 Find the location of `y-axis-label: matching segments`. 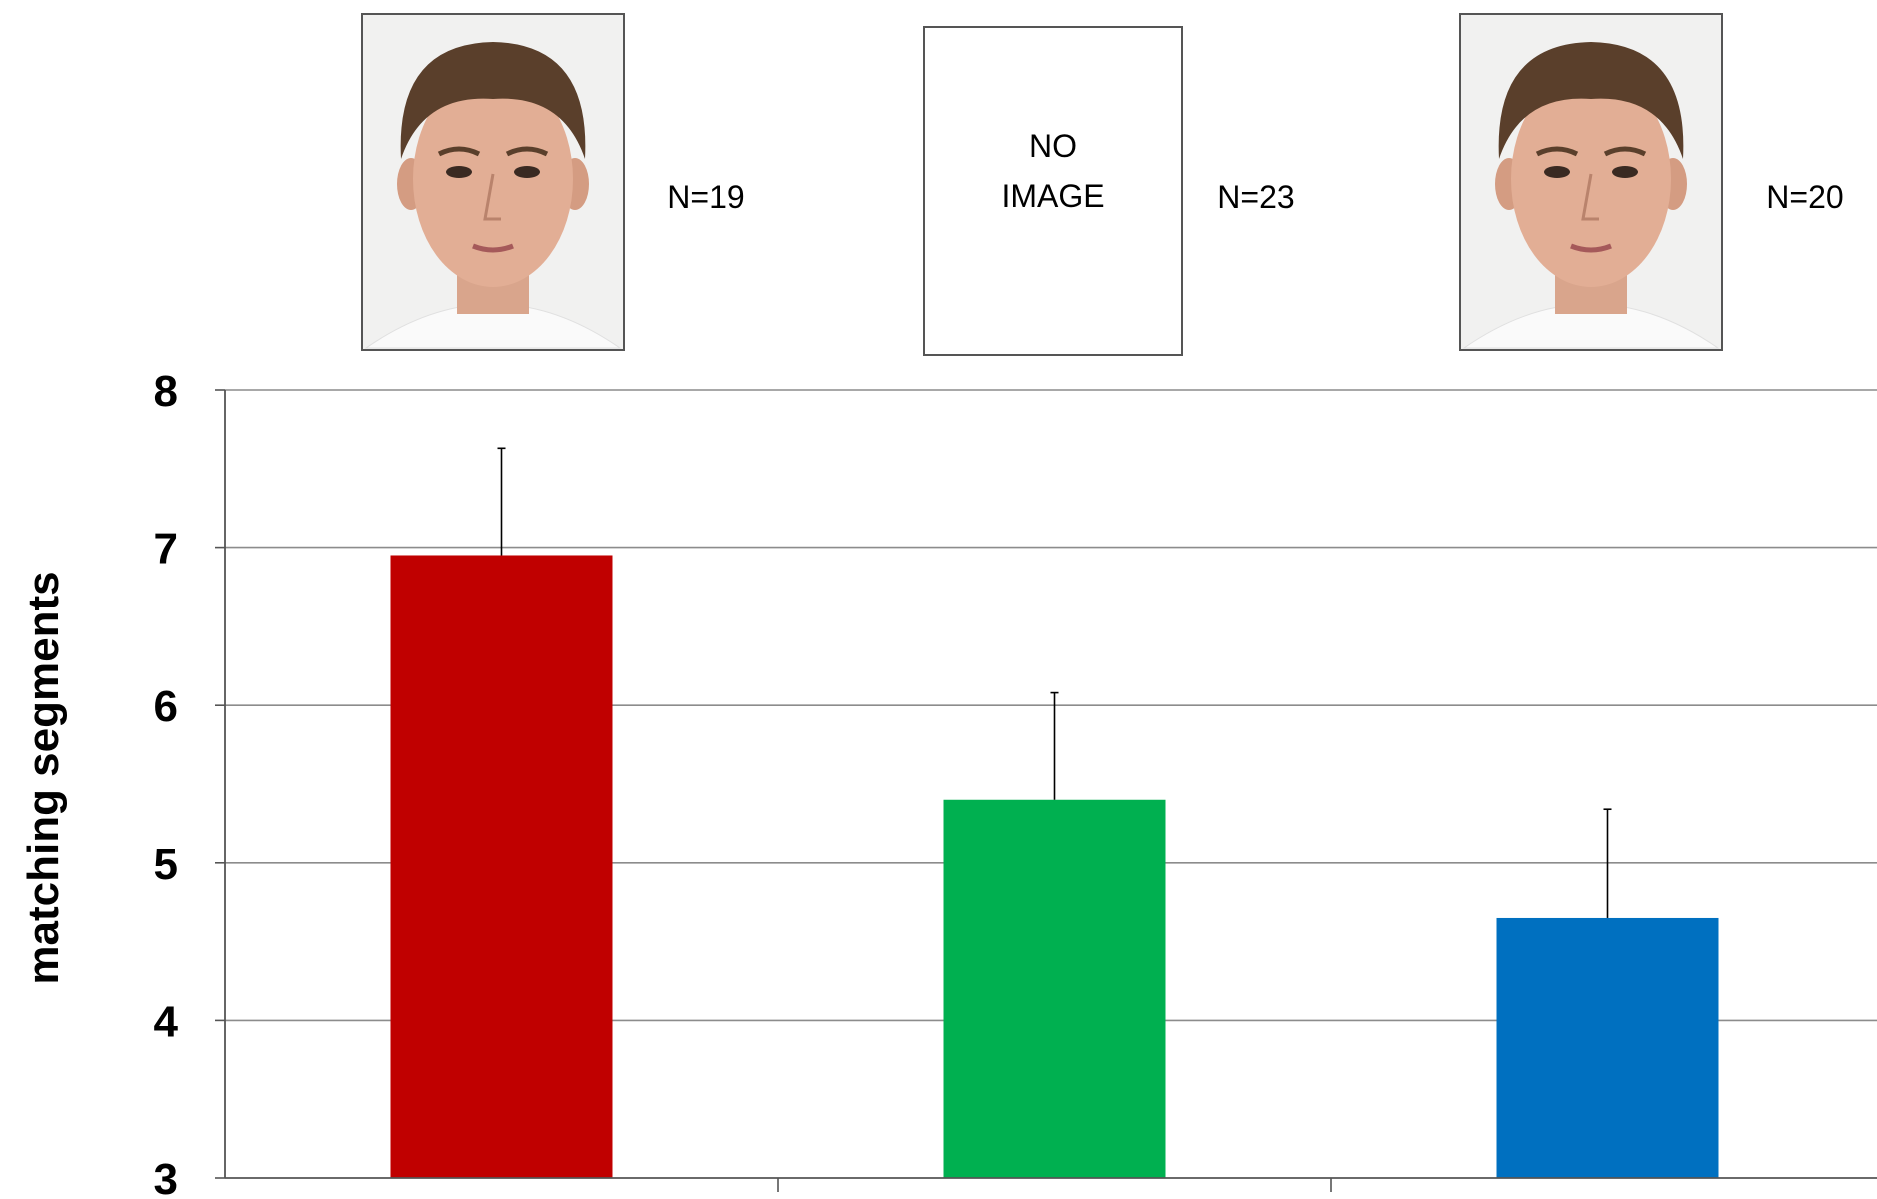

y-axis-label: matching segments is located at coordinates (43, 777).